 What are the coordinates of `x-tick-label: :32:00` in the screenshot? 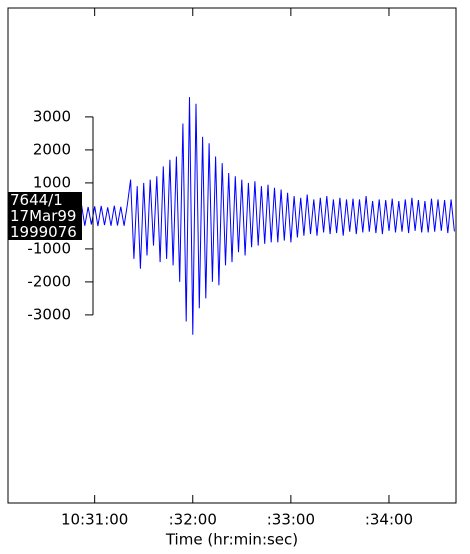 It's located at (193, 520).